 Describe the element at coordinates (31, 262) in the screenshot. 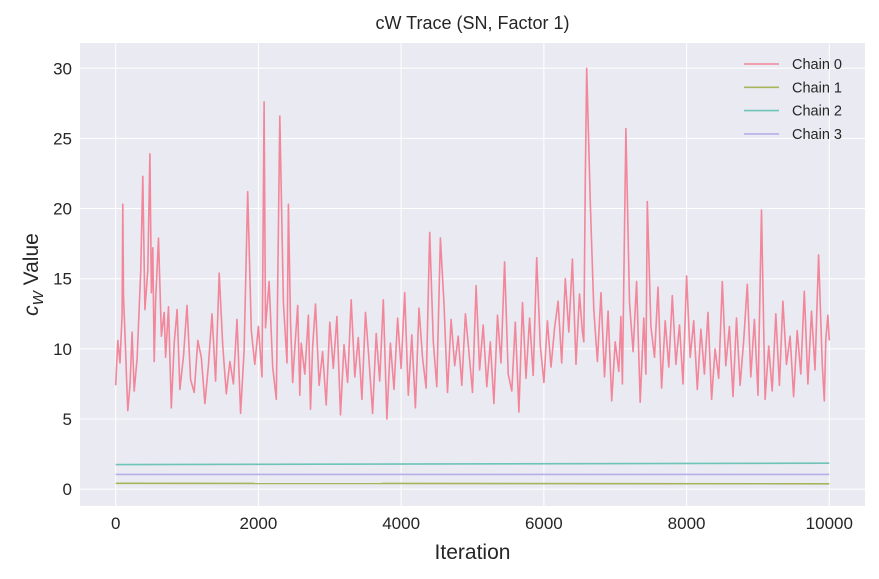

I see `y-axis-label-rest: Value` at that location.